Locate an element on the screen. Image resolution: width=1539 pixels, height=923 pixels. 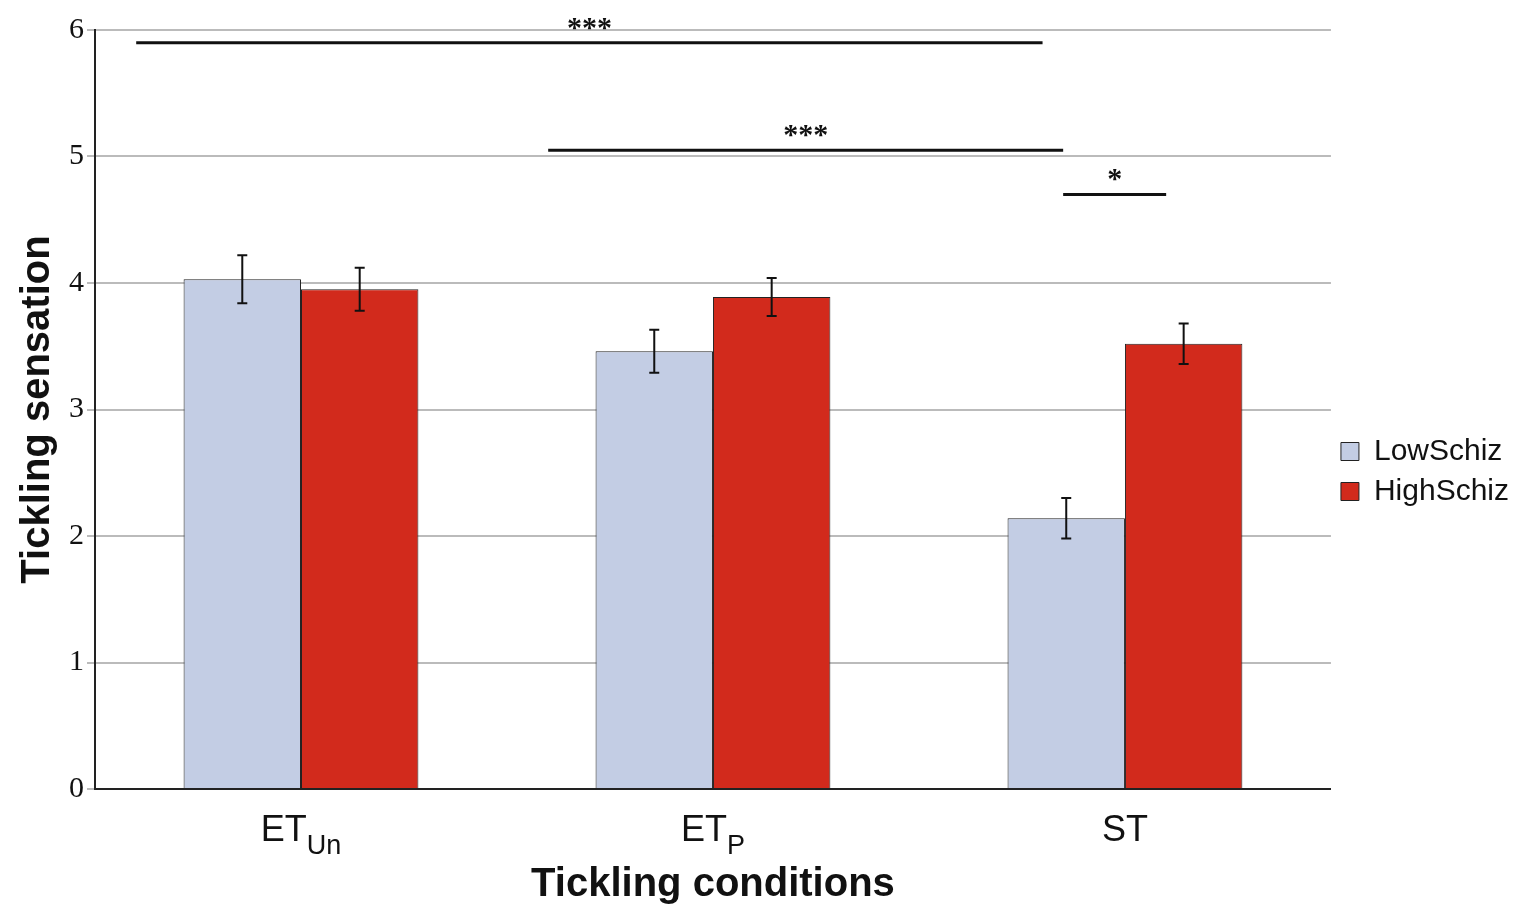
x-tick-label: ST is located at coordinates (1124, 828).